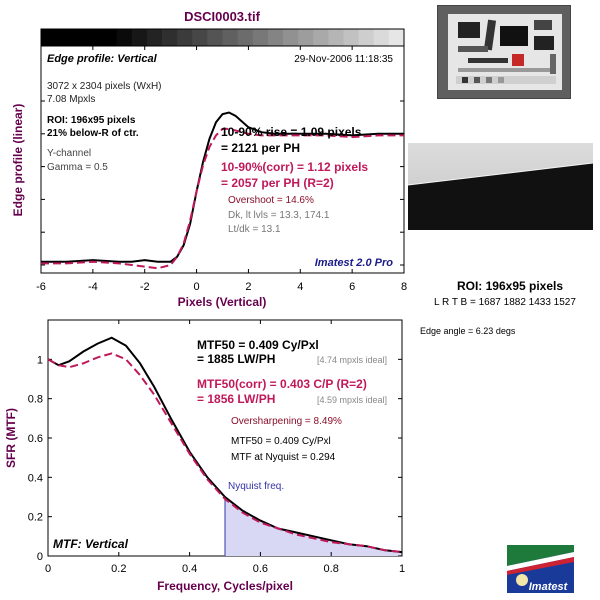 The width and height of the screenshot is (600, 600). Describe the element at coordinates (77, 167) in the screenshot. I see `gamma: Gamma = 0.5` at that location.